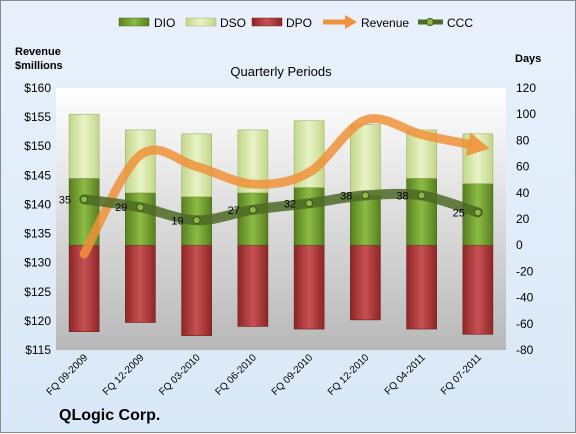  Describe the element at coordinates (525, 271) in the screenshot. I see `y-right-tick-label: -20` at that location.